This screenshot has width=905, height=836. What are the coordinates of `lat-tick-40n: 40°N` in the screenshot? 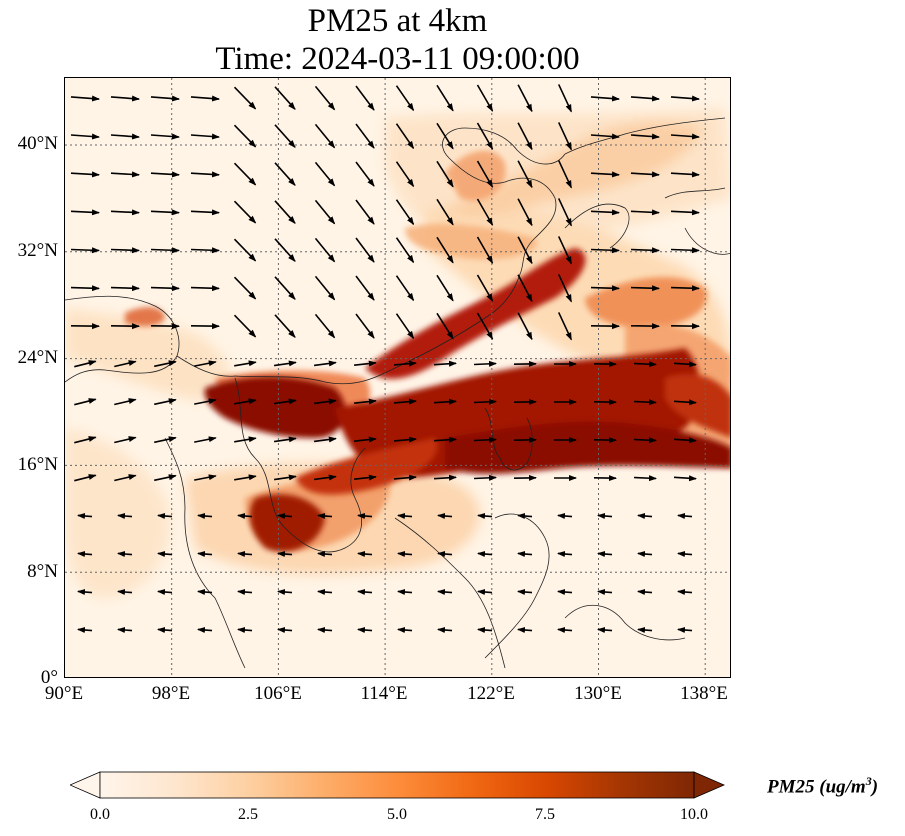 It's located at (37, 143).